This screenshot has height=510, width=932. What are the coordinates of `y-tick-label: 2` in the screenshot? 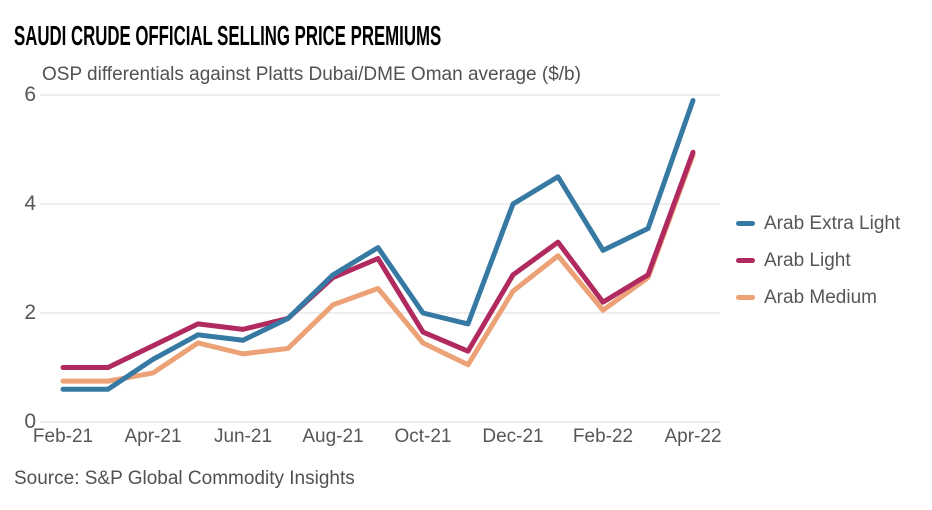 It's located at (30, 312).